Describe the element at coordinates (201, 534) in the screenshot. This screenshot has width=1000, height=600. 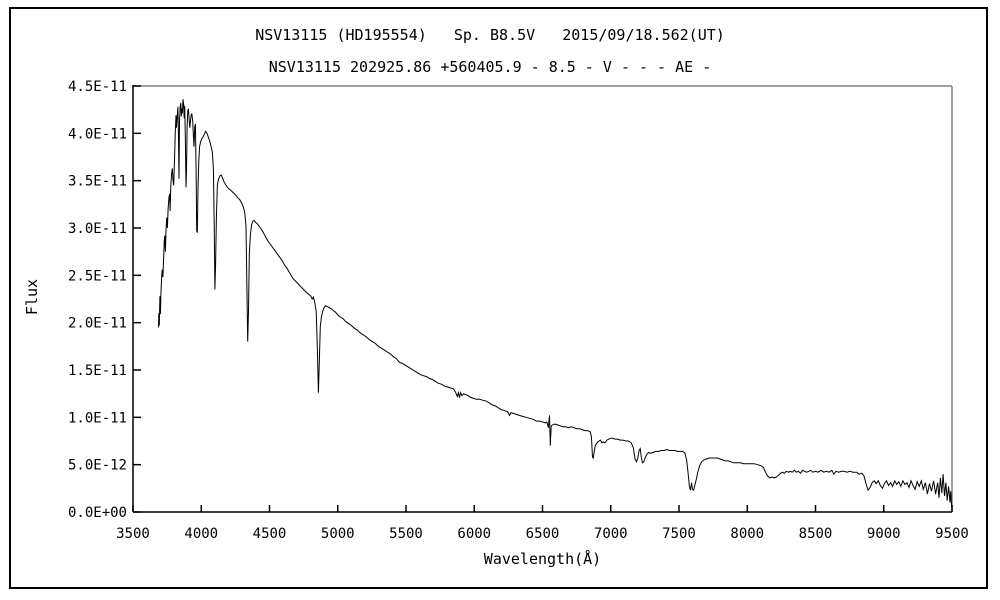
I see `x-tick-label: 4000` at that location.